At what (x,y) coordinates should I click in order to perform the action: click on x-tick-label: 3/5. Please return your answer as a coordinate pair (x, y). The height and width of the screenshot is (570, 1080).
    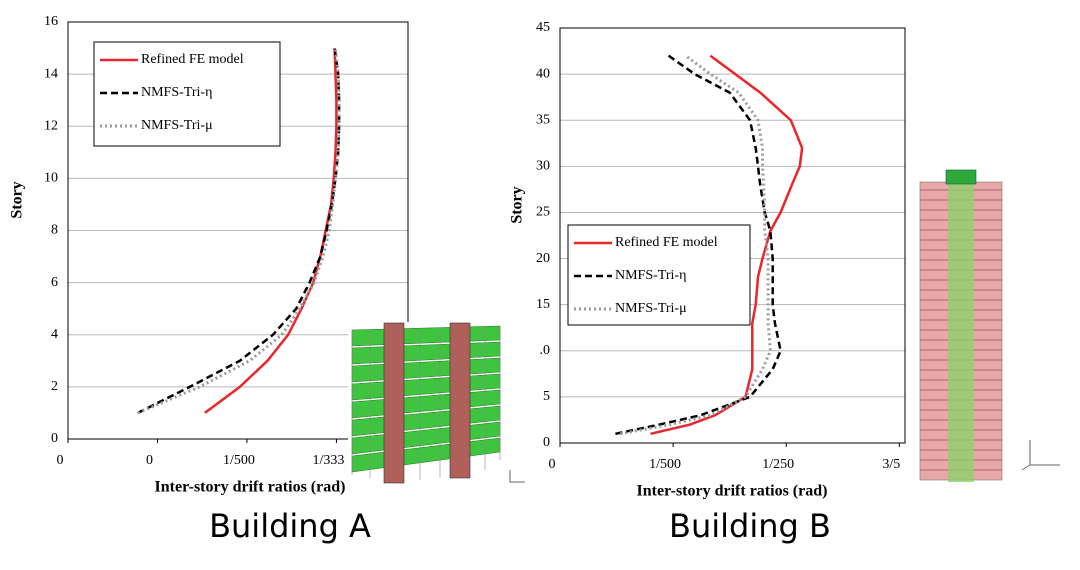
    Looking at the image, I should click on (891, 464).